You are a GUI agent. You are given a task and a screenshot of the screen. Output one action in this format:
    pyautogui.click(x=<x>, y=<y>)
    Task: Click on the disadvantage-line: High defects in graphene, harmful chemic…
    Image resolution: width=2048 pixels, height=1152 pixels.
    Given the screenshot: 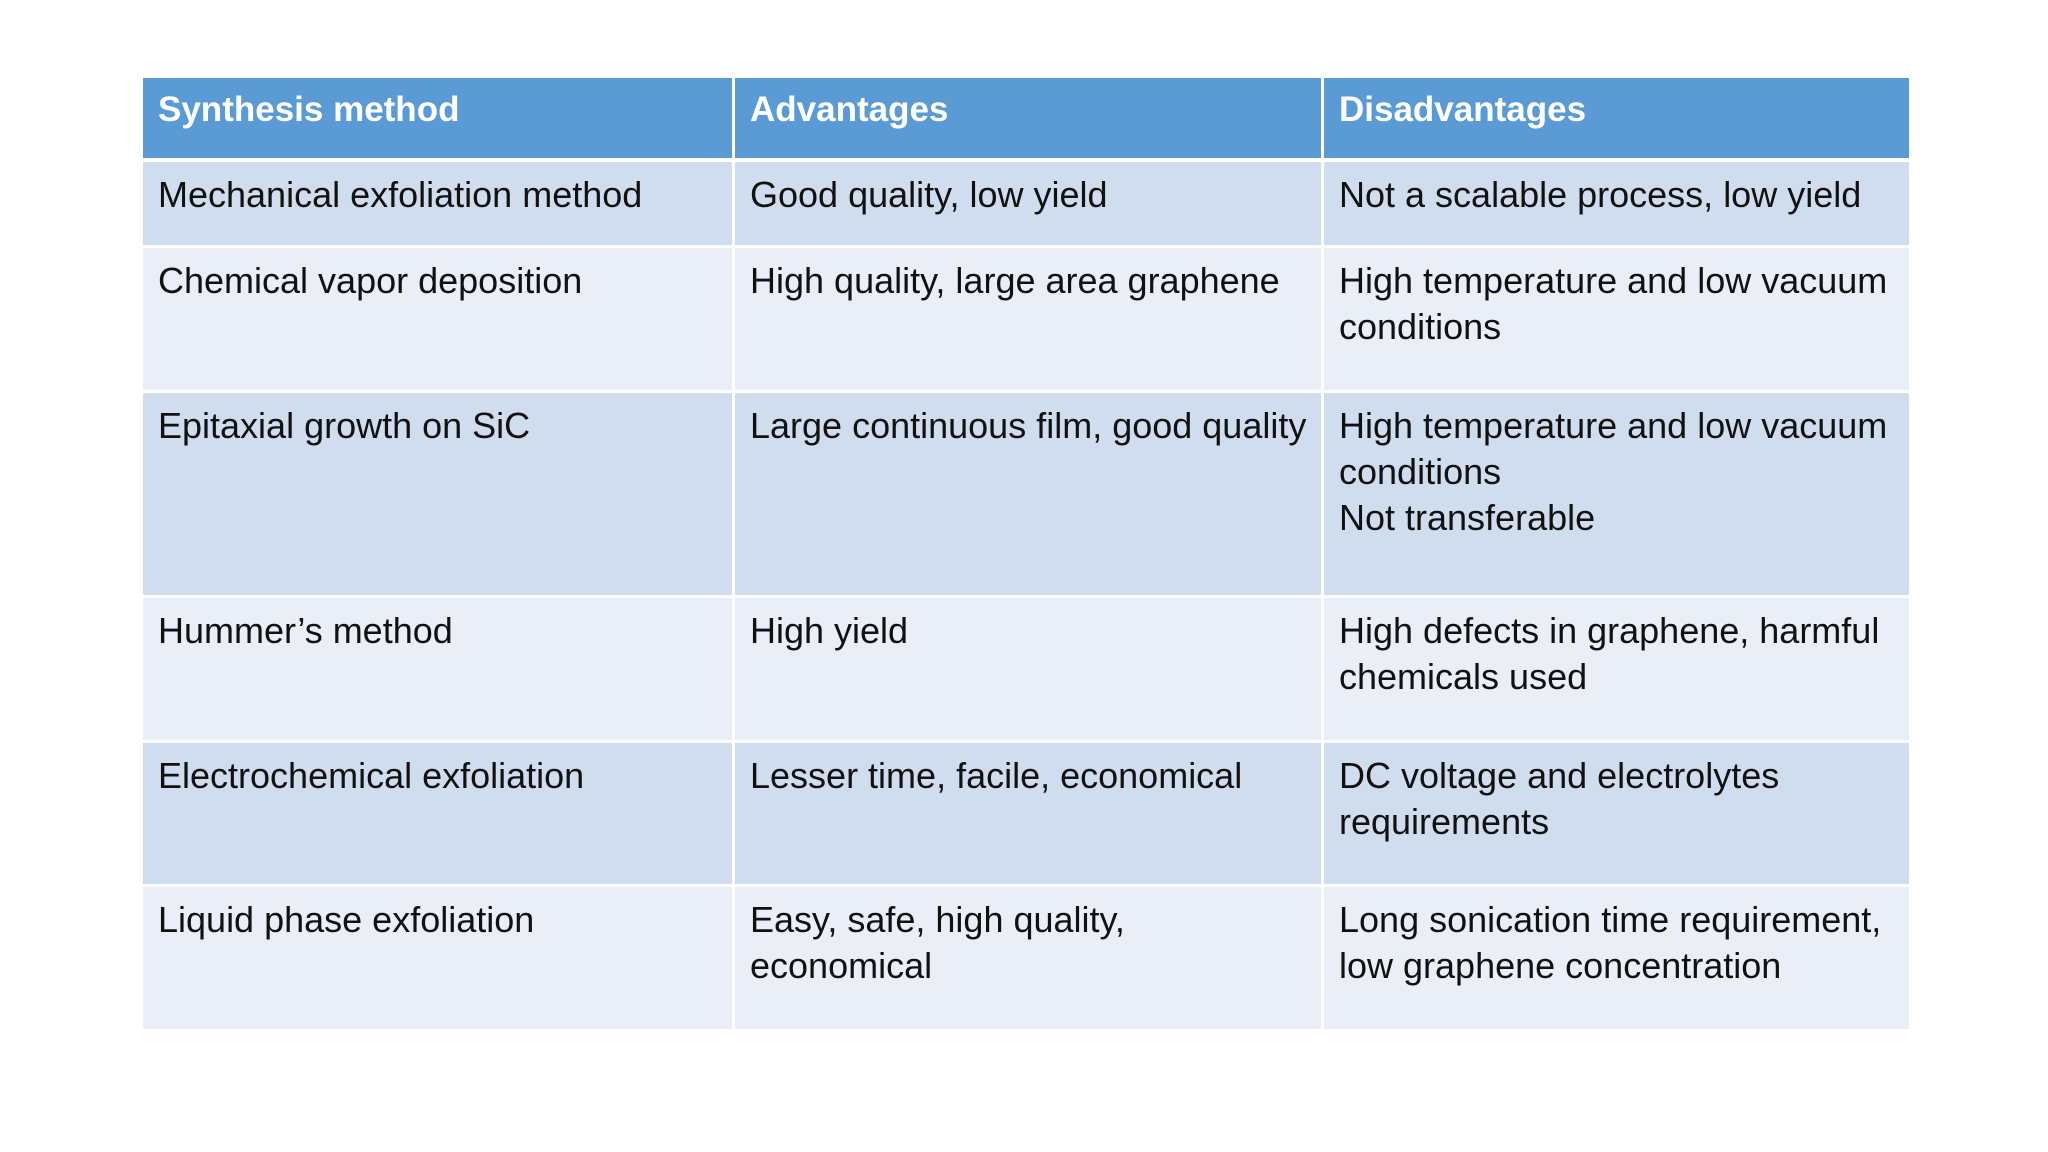 What is the action you would take?
    pyautogui.click(x=1614, y=653)
    